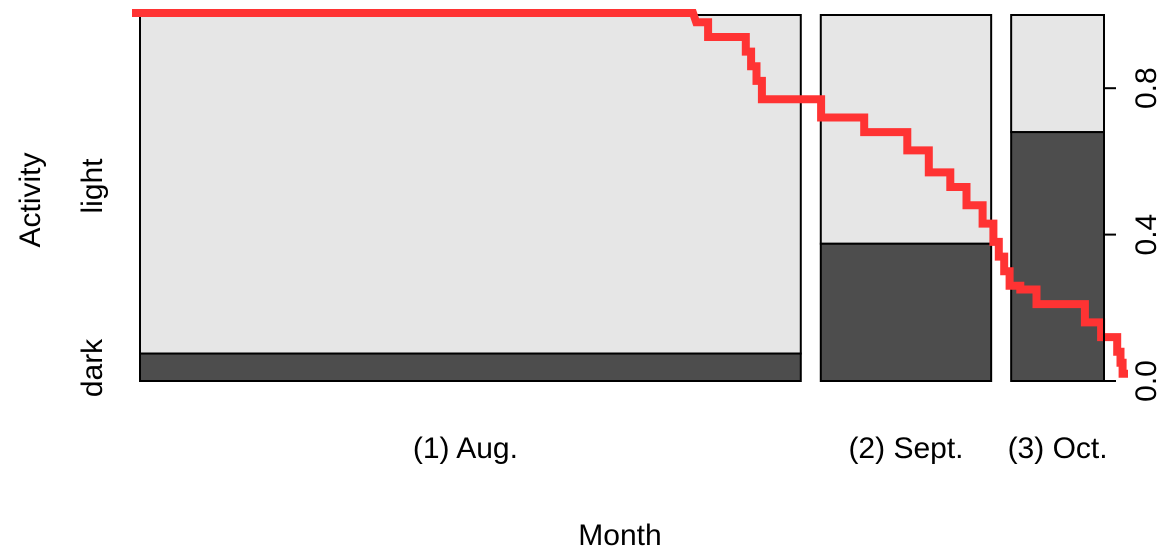 Image resolution: width=1174 pixels, height=550 pixels. What do you see at coordinates (1146, 381) in the screenshot?
I see `right-axis-tick-label: 0.0` at bounding box center [1146, 381].